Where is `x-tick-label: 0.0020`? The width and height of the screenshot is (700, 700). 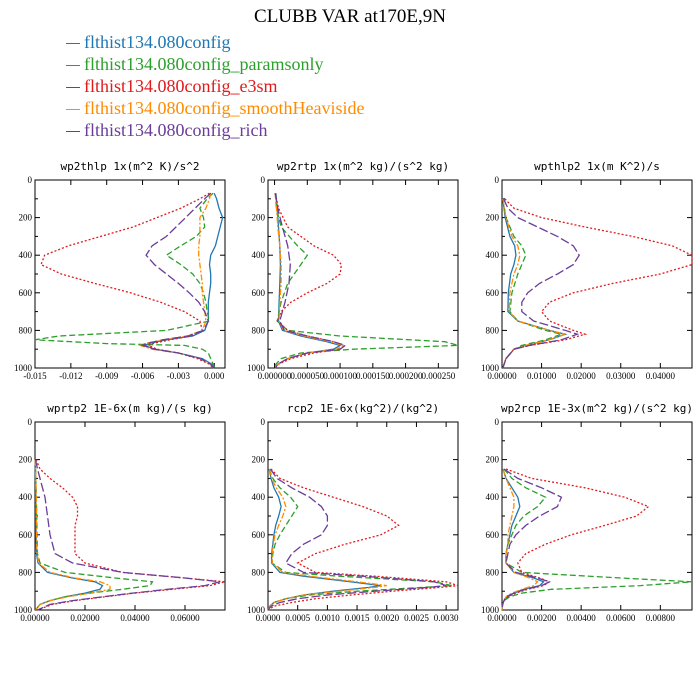 x-tick-label: 0.0020 is located at coordinates (386, 618).